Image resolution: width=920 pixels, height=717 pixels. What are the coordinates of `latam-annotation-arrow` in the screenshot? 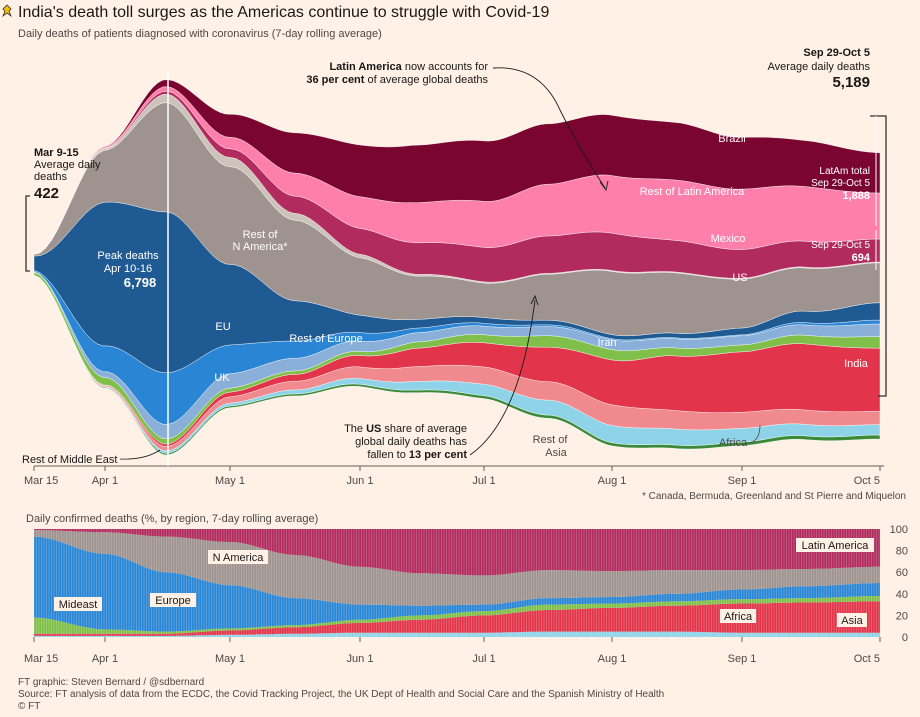 It's located at (549, 128).